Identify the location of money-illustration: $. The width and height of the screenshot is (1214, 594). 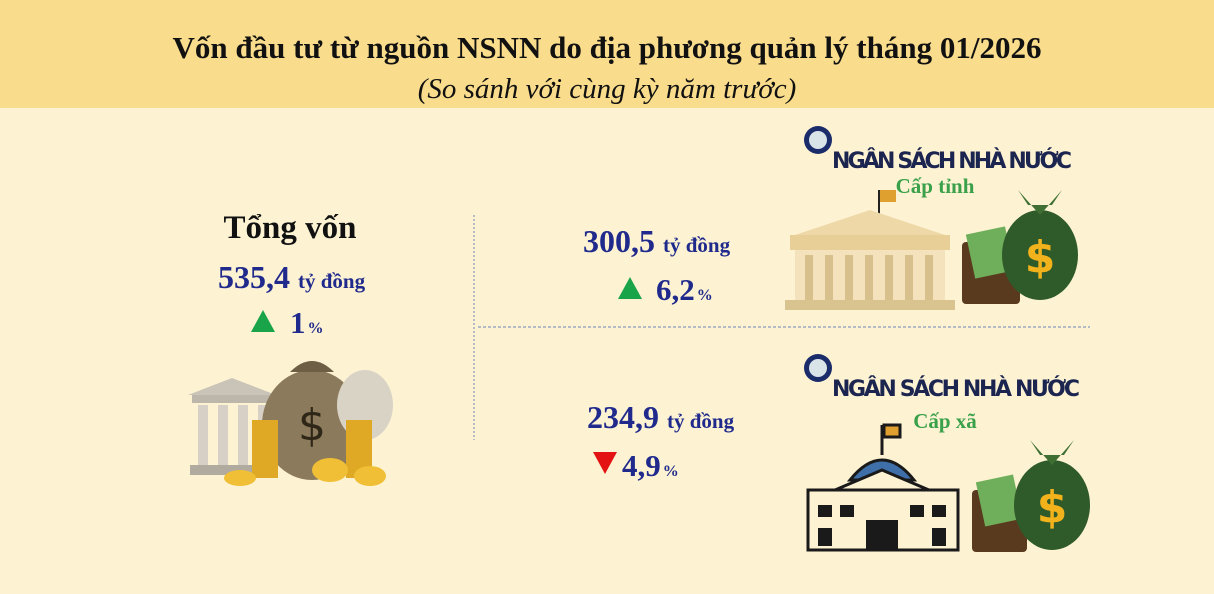
(290, 423).